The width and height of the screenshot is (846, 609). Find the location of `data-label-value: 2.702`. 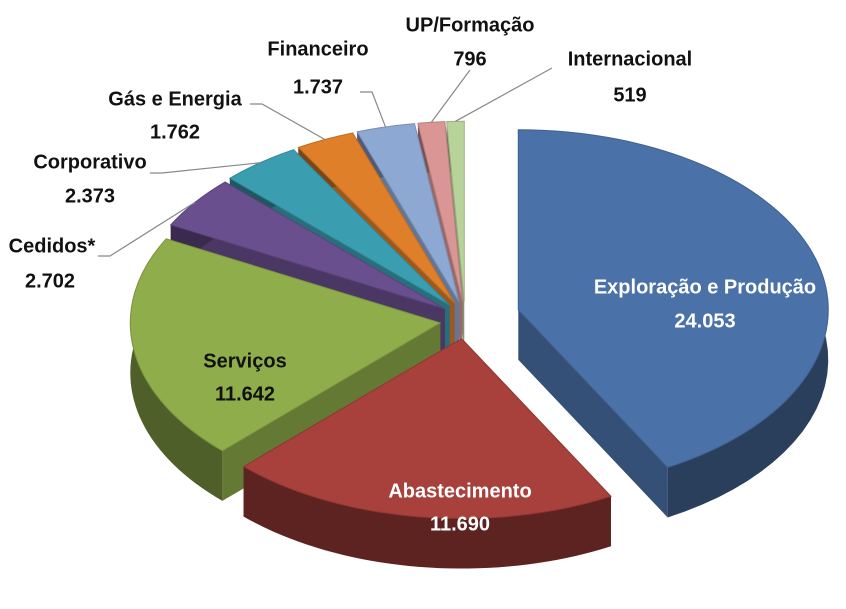

data-label-value: 2.702 is located at coordinates (50, 281).